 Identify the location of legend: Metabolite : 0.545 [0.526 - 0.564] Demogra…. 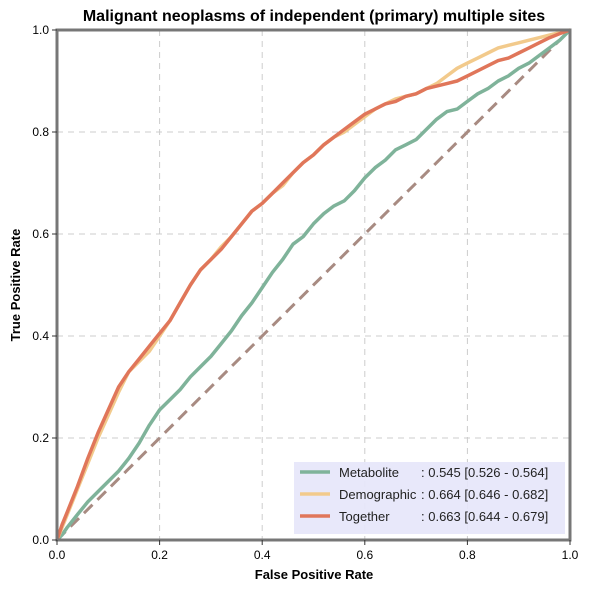
(429, 498).